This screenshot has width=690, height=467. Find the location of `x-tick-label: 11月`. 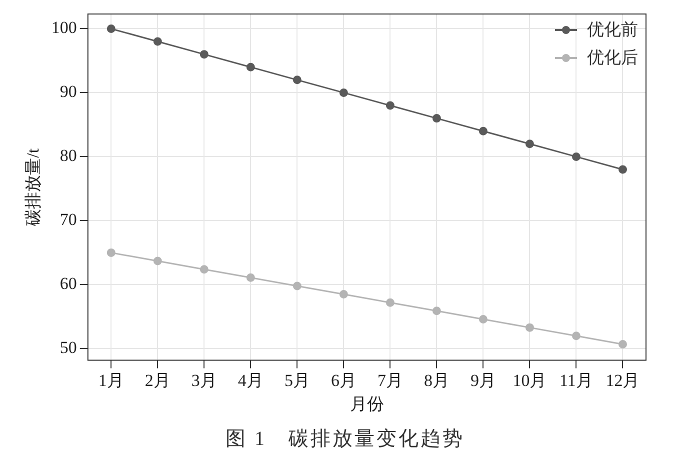

x-tick-label: 11月 is located at coordinates (576, 380).